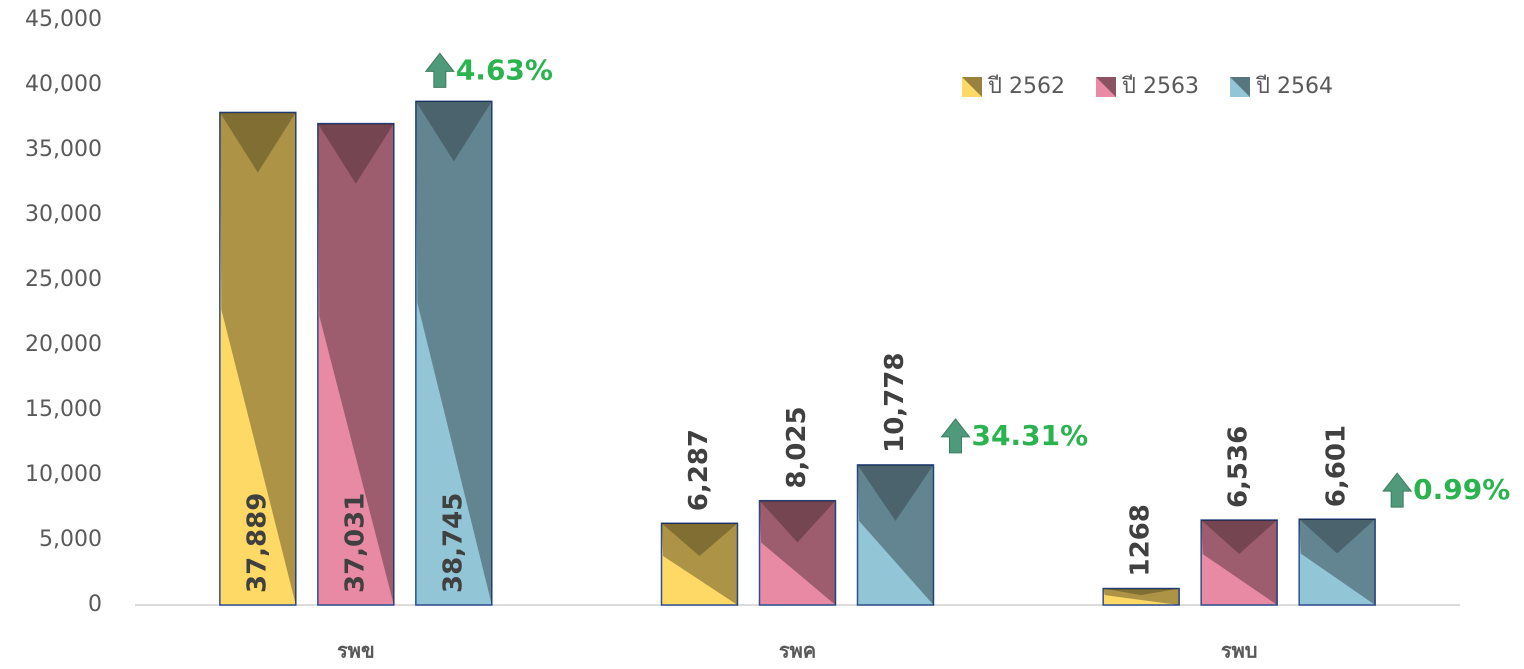 The width and height of the screenshot is (1524, 669). I want to click on annotation: 0.99%, so click(1461, 489).